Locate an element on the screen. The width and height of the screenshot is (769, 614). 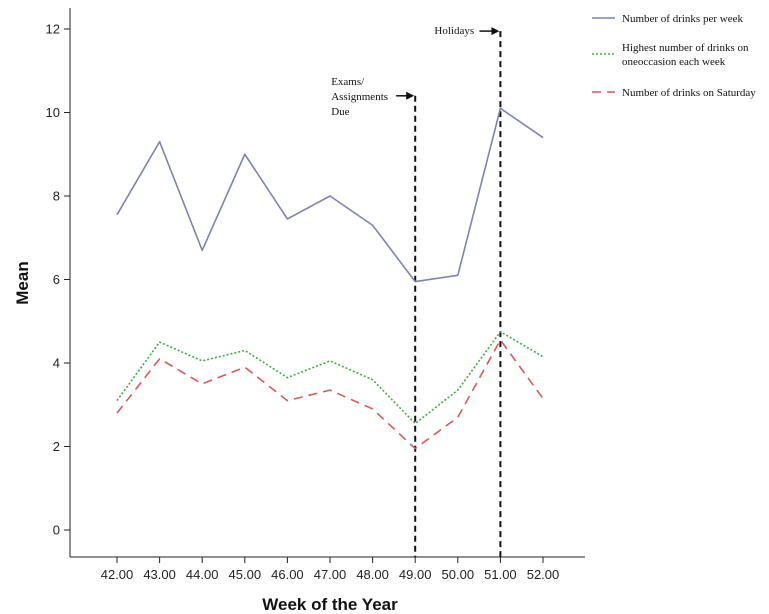
y-tick-label: 12 is located at coordinates (53, 29).